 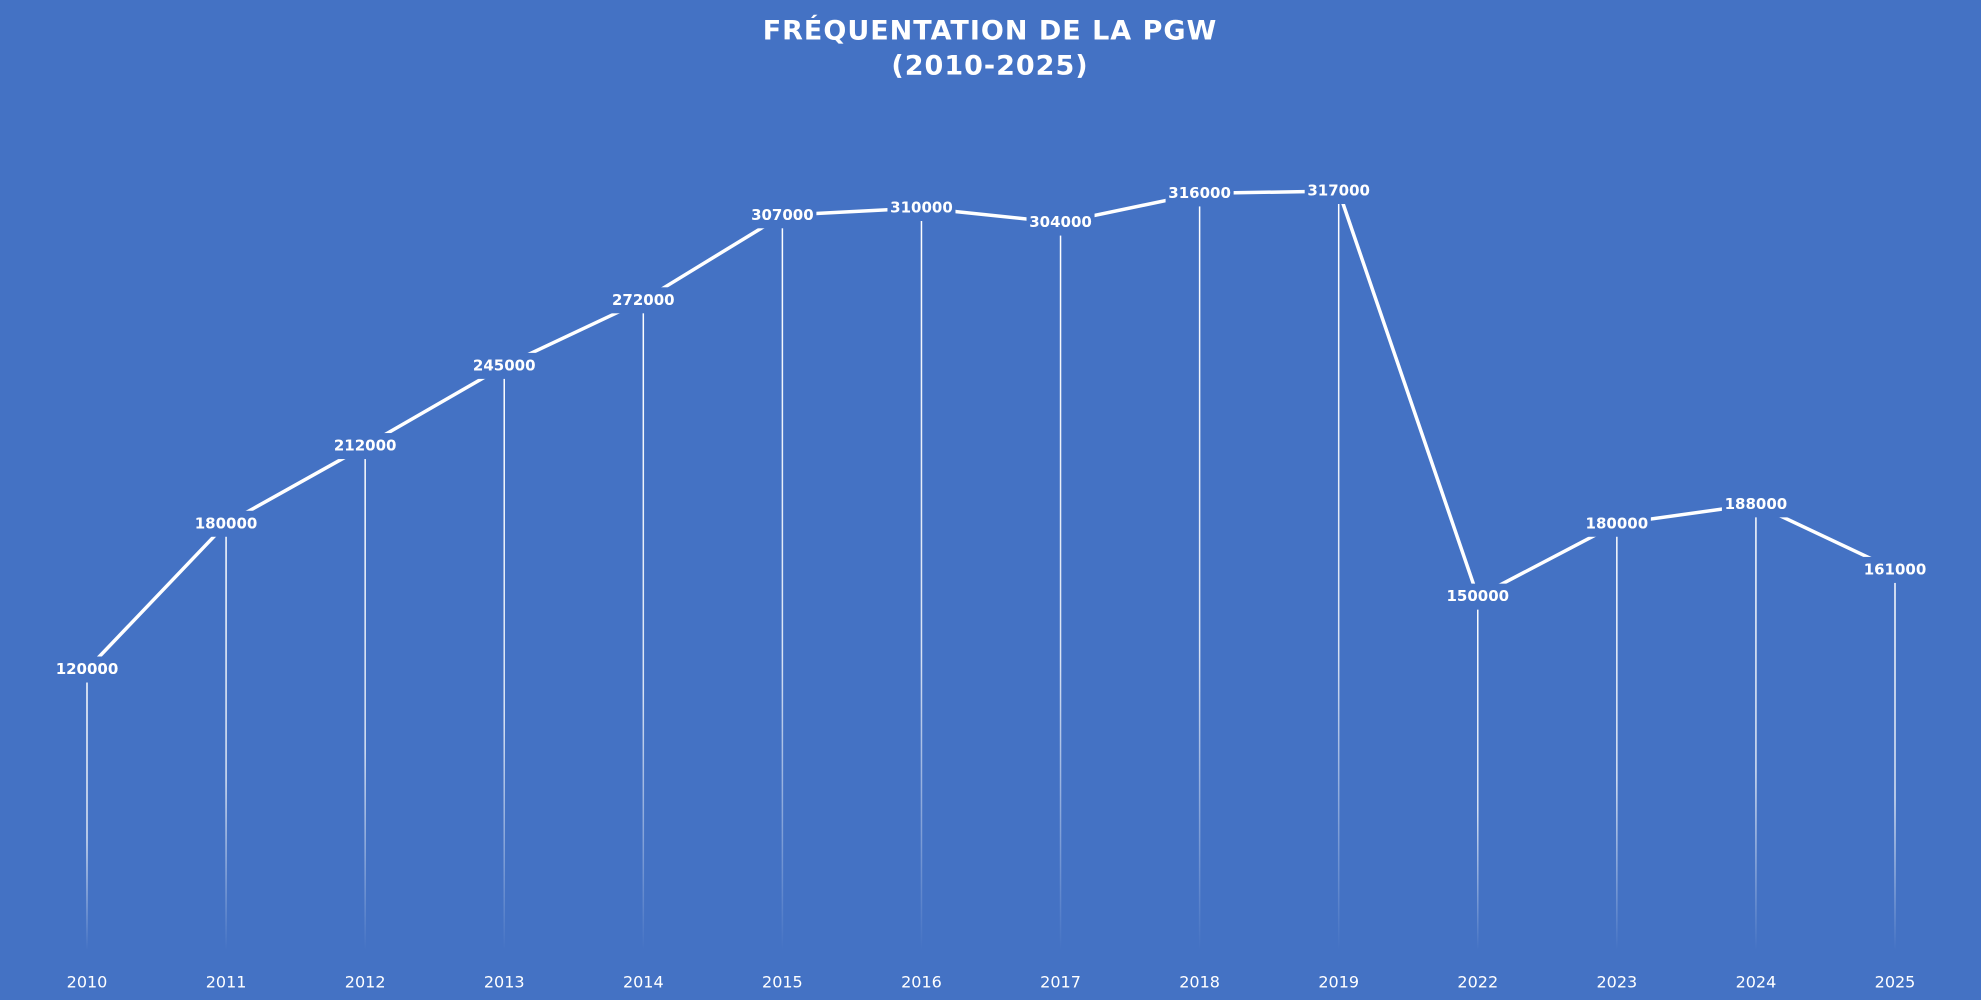 I want to click on data-label: 161000, so click(x=1895, y=569).